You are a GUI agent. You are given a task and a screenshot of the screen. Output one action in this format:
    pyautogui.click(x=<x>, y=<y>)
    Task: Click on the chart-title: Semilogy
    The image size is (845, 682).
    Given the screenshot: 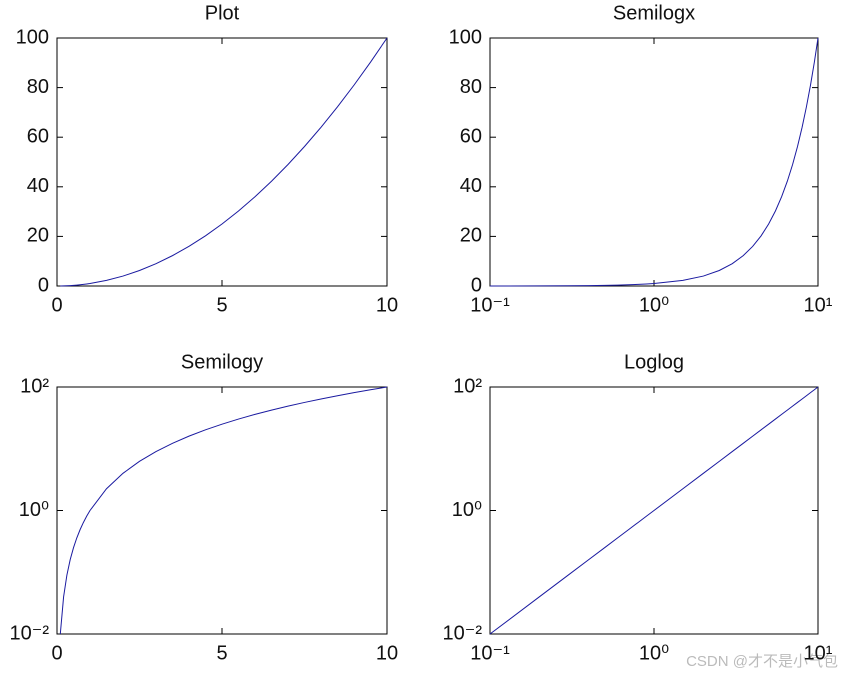 What is the action you would take?
    pyautogui.click(x=222, y=362)
    